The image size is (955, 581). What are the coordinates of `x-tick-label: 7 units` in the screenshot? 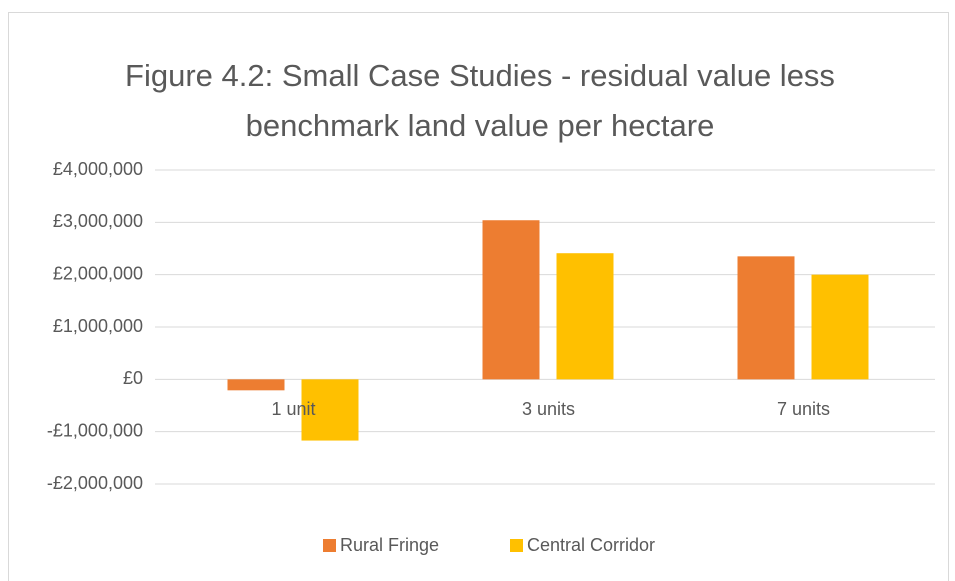 It's located at (803, 409).